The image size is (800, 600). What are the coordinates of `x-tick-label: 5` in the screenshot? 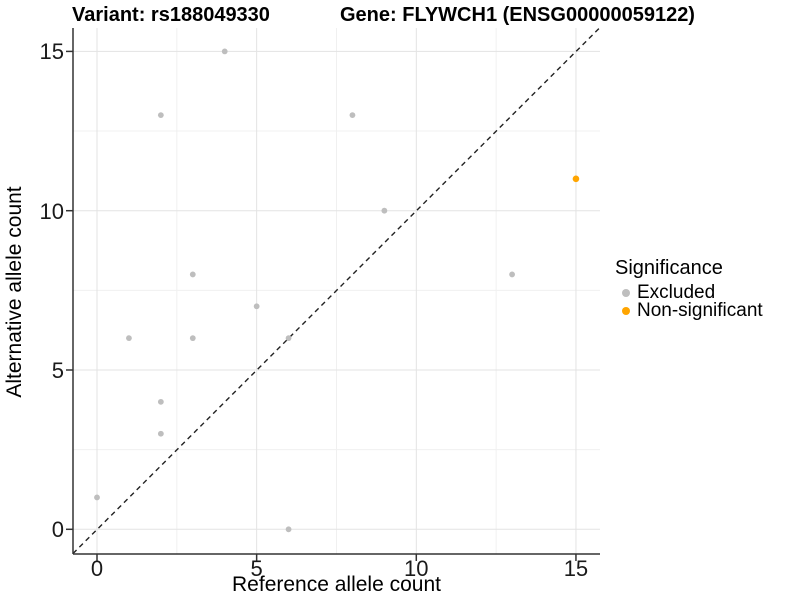 It's located at (256, 568).